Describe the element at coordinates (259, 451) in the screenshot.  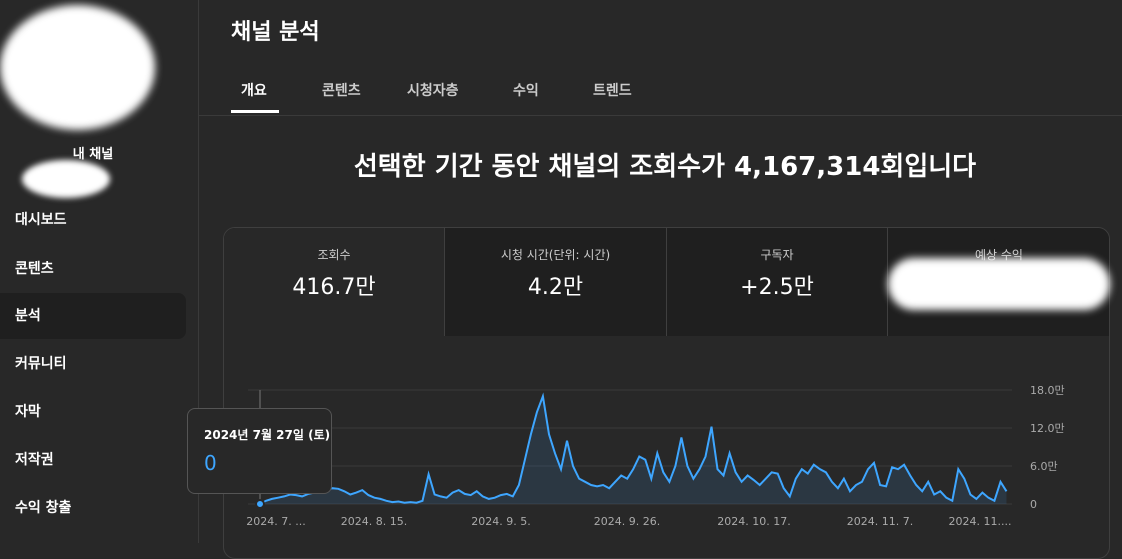
I see `tooltip: 2024년 7월 27일 (토) 0` at that location.